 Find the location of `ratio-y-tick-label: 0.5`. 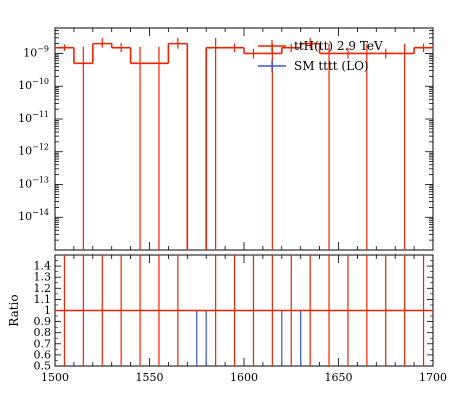

ratio-y-tick-label: 0.5 is located at coordinates (43, 366).